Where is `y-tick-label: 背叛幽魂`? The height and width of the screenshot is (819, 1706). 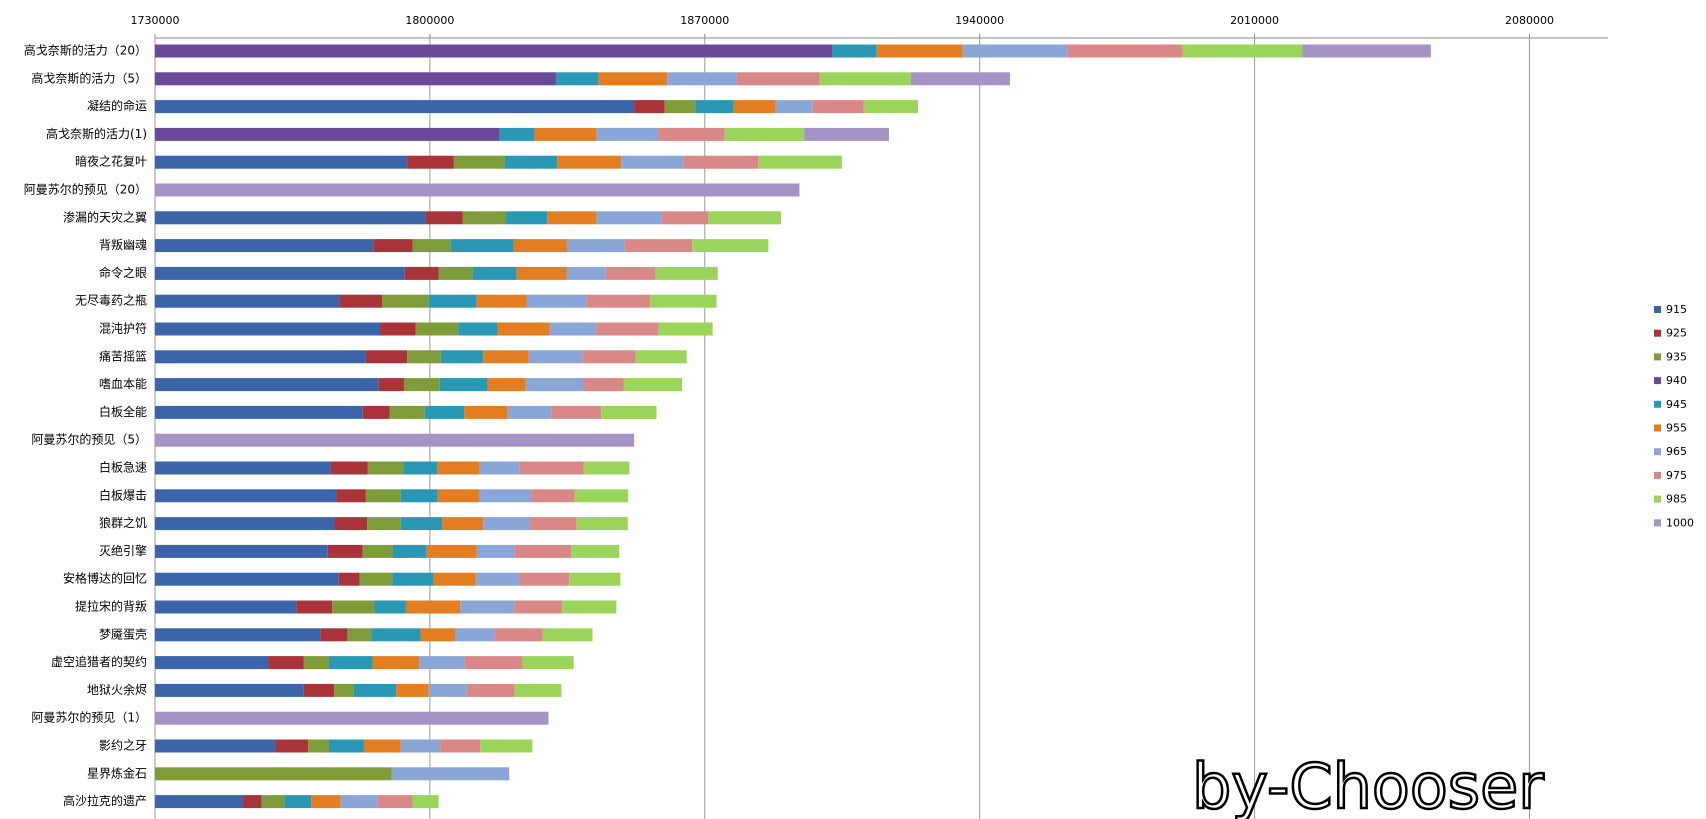 y-tick-label: 背叛幽魂 is located at coordinates (123, 244).